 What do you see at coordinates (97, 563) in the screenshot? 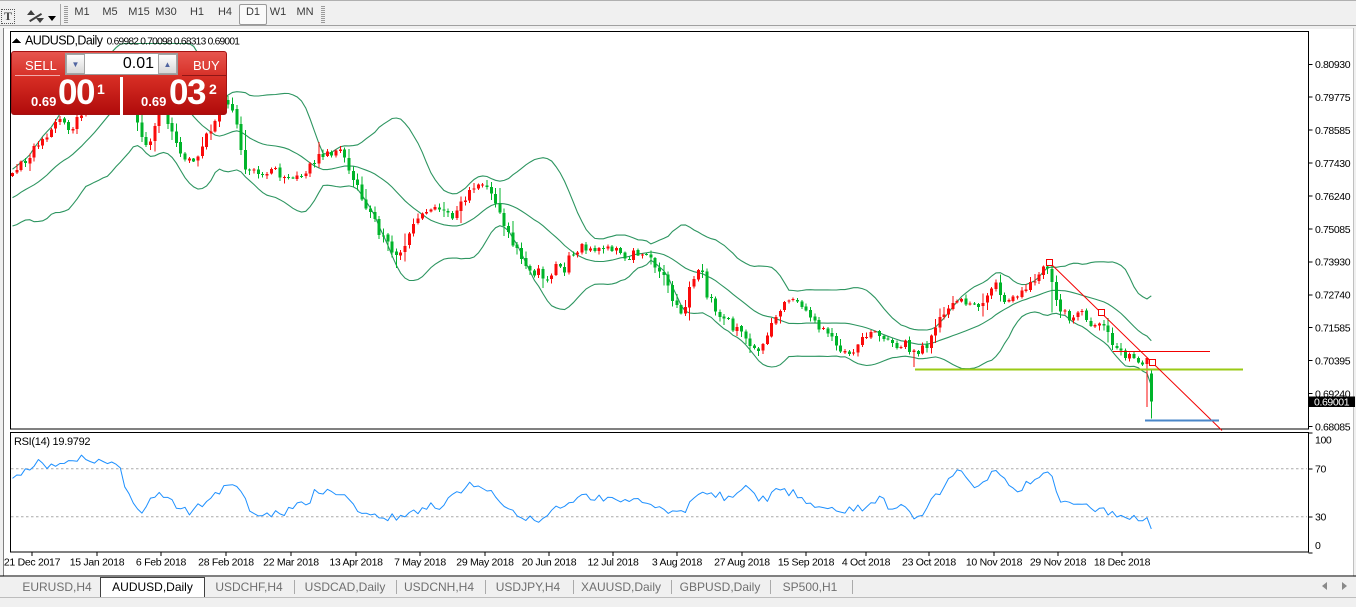
I see `svg-text: 15 Jan 2018` at bounding box center [97, 563].